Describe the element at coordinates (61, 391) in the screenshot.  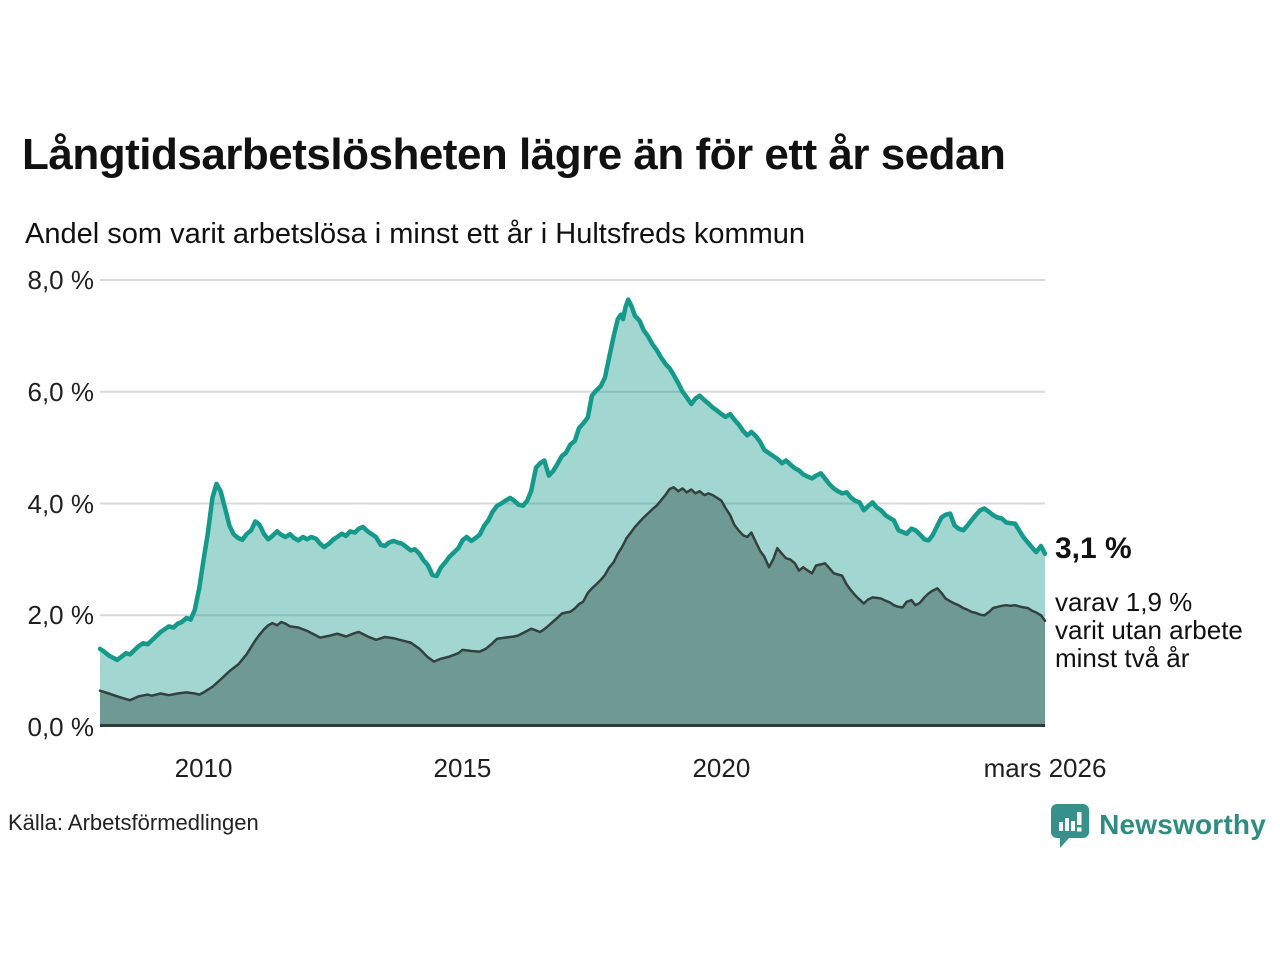
I see `y-tick-label: 6,0 %` at that location.